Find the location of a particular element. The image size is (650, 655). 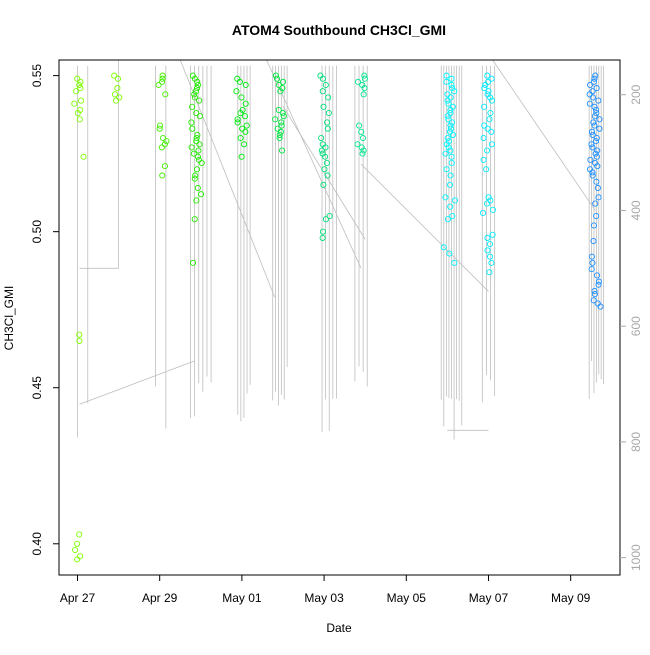

y-tick-label: 0.55 is located at coordinates (37, 76).